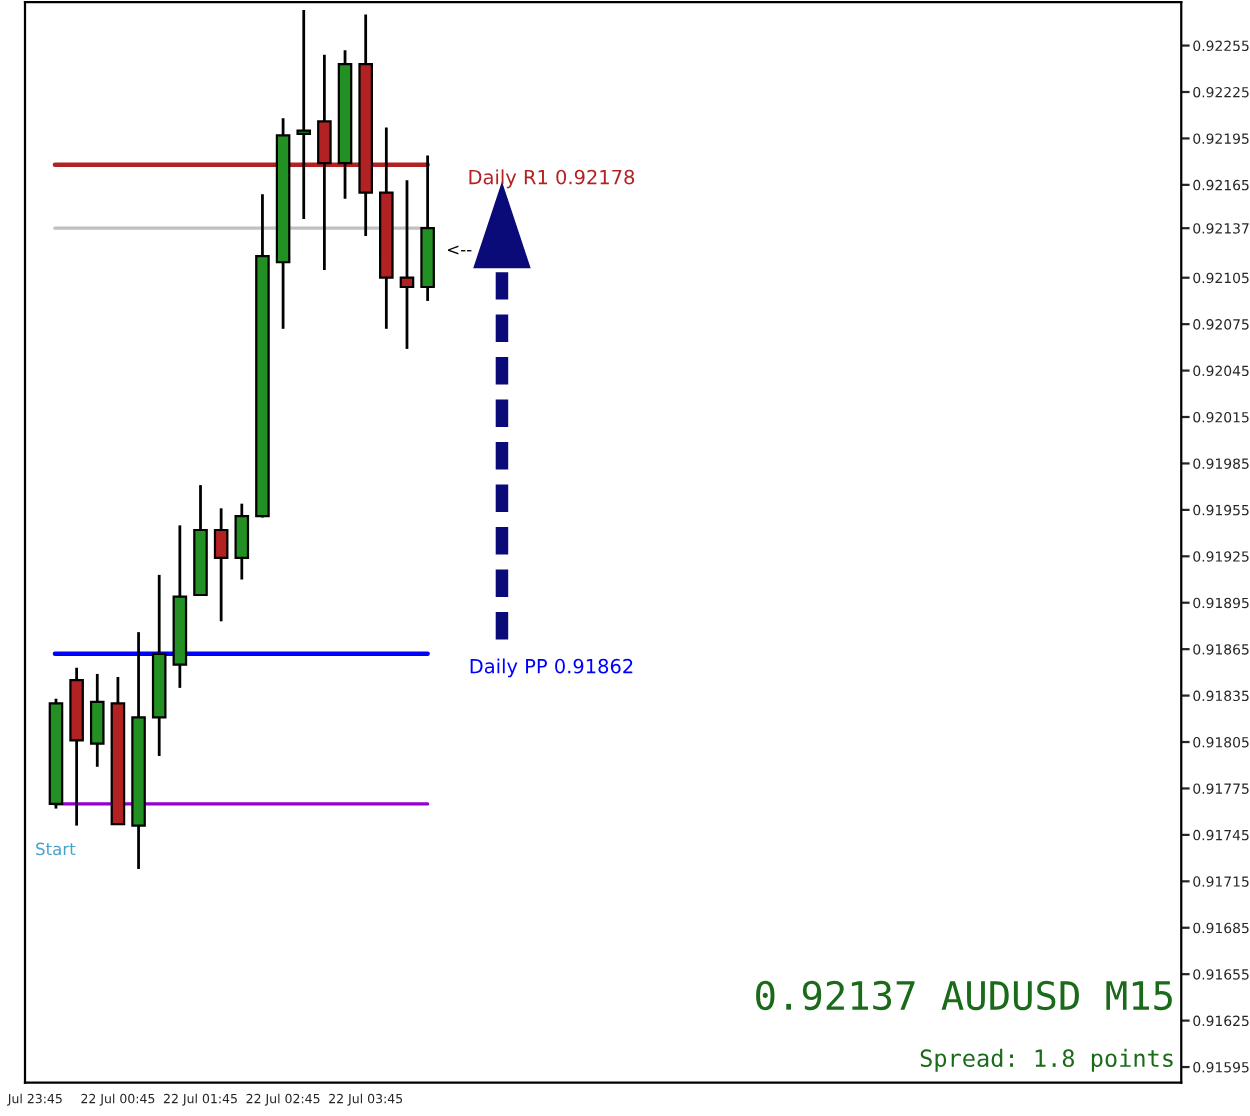  What do you see at coordinates (552, 179) in the screenshot?
I see `ref-line-label: Daily R1 0.92178` at bounding box center [552, 179].